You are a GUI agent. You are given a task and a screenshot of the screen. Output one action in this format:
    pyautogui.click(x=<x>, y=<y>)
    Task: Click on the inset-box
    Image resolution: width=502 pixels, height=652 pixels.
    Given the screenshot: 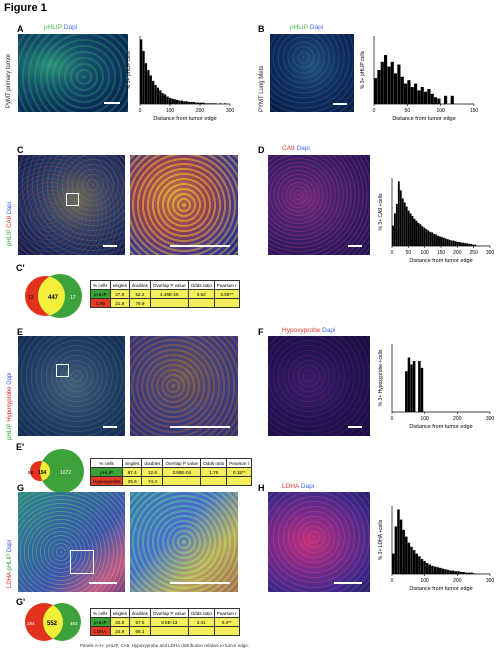 What is the action you would take?
    pyautogui.click(x=72, y=199)
    